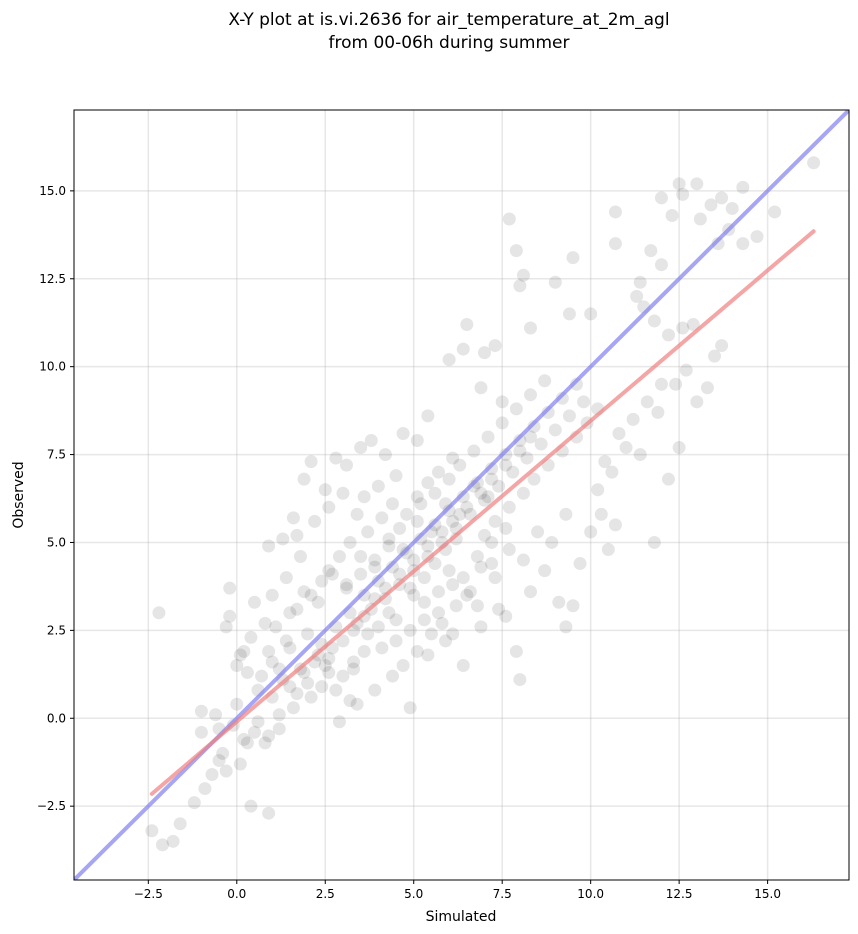 This screenshot has width=858, height=934. What do you see at coordinates (590, 894) in the screenshot?
I see `x-tick-label: 10.0` at bounding box center [590, 894].